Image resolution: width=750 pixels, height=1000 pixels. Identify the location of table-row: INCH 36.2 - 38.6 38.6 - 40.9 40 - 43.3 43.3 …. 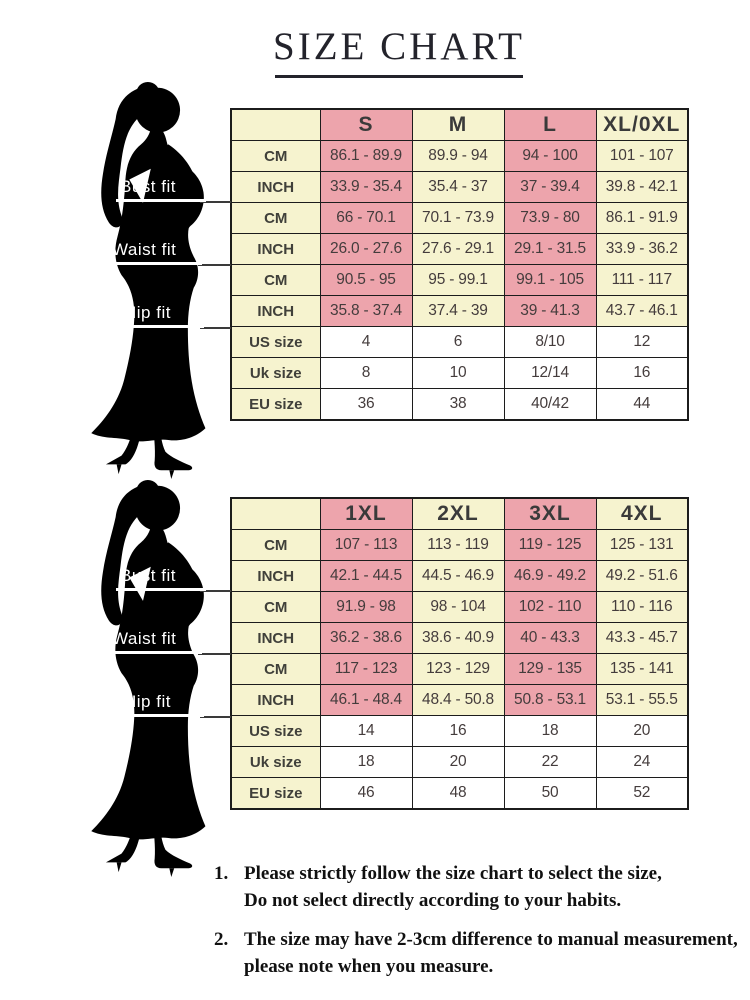
(459, 638).